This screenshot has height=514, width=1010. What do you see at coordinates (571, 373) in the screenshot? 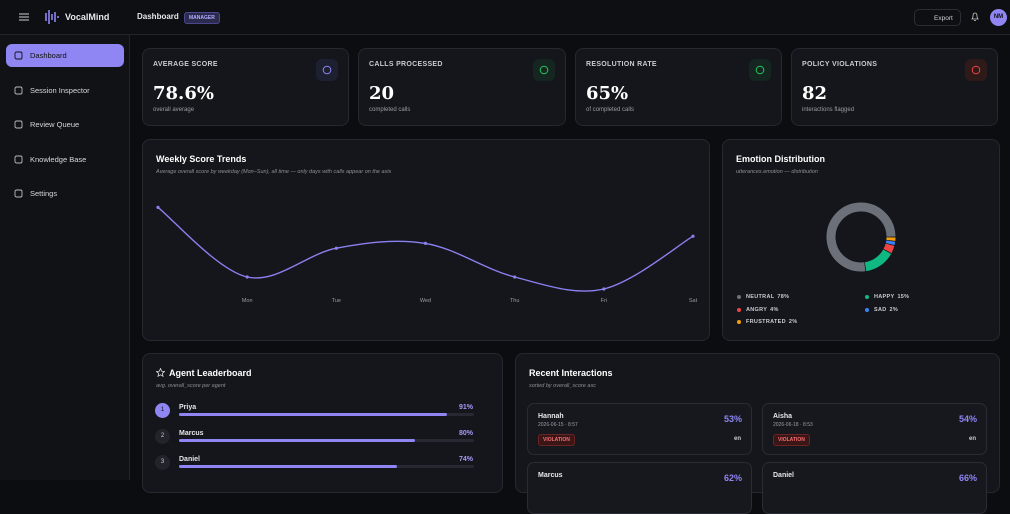
I see `card-title: Recent Interactions` at bounding box center [571, 373].